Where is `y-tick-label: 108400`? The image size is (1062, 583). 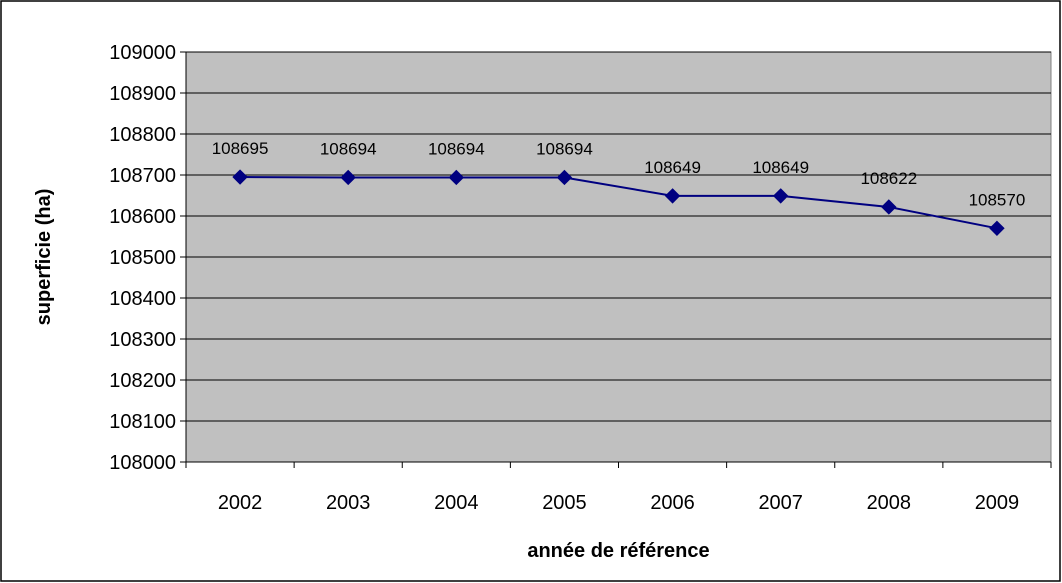
y-tick-label: 108400 is located at coordinates (142, 299).